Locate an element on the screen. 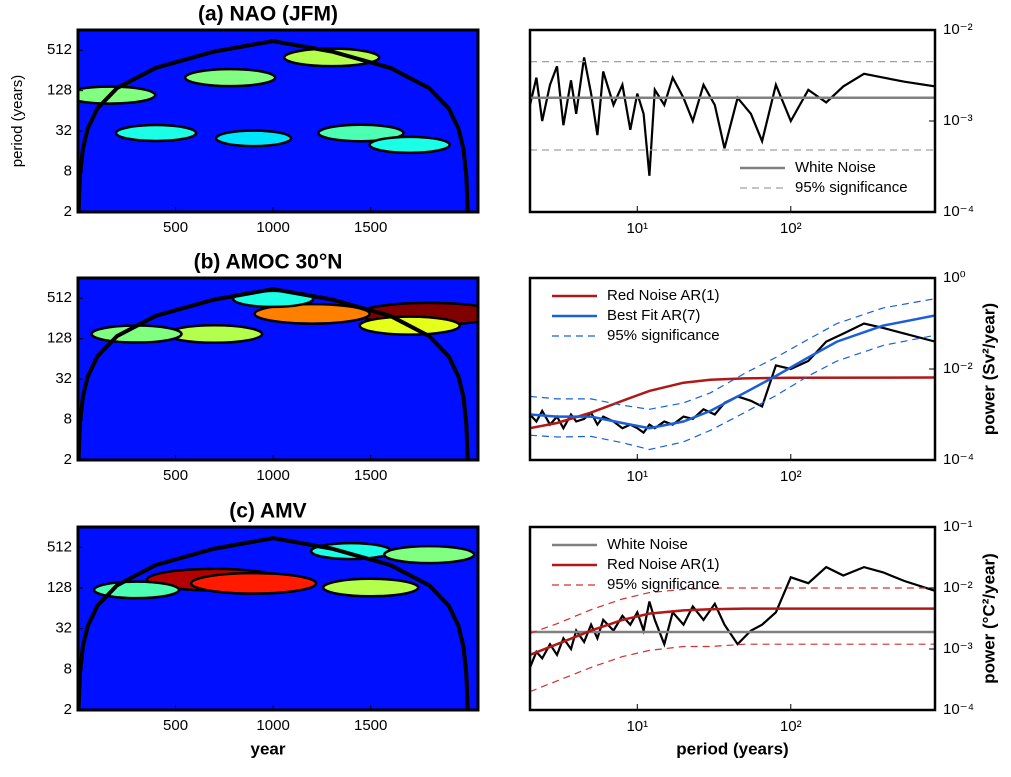 The width and height of the screenshot is (1011, 777). x-axis-label: year is located at coordinates (268, 748).